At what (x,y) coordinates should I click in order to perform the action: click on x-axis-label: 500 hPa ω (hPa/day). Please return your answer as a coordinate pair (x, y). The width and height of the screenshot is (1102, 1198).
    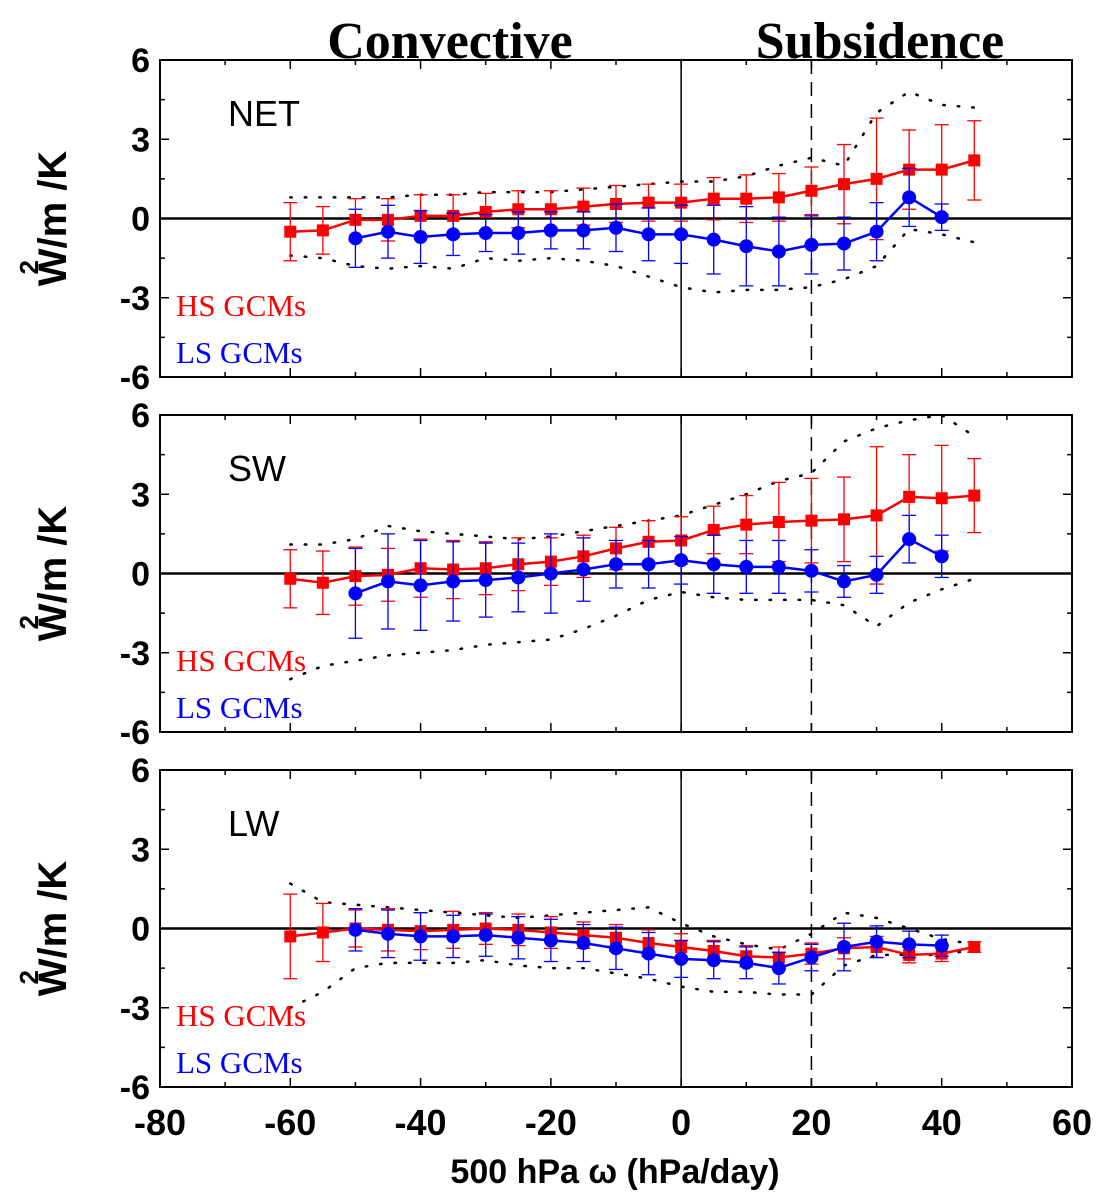
    Looking at the image, I should click on (614, 1172).